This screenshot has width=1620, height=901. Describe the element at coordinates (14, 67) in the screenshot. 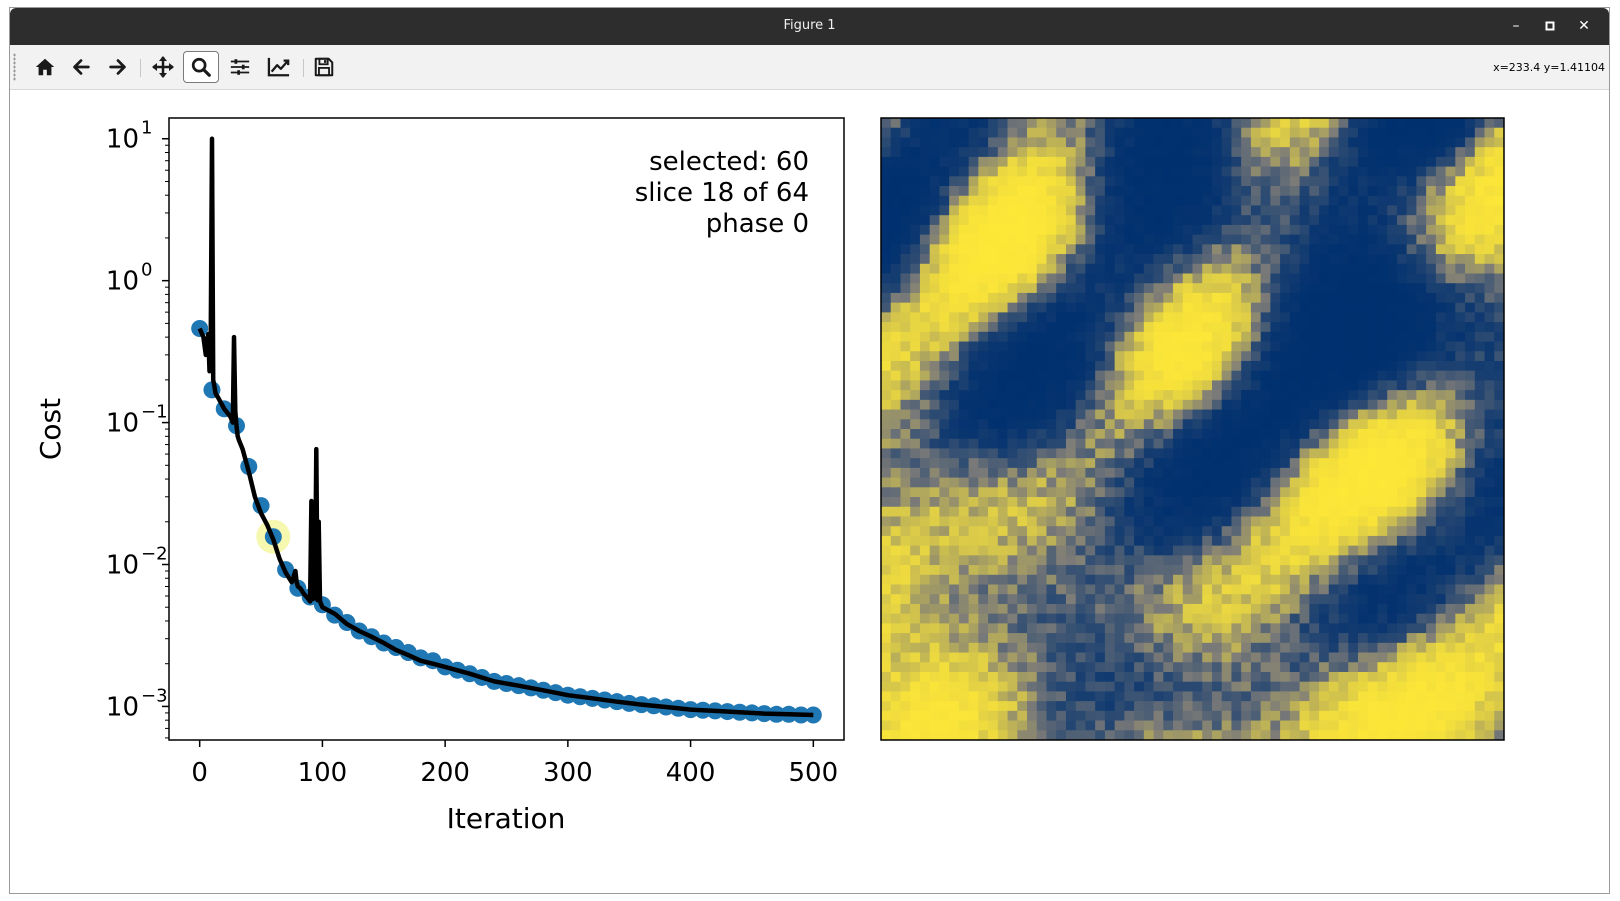

I see `toolbar-grip` at that location.